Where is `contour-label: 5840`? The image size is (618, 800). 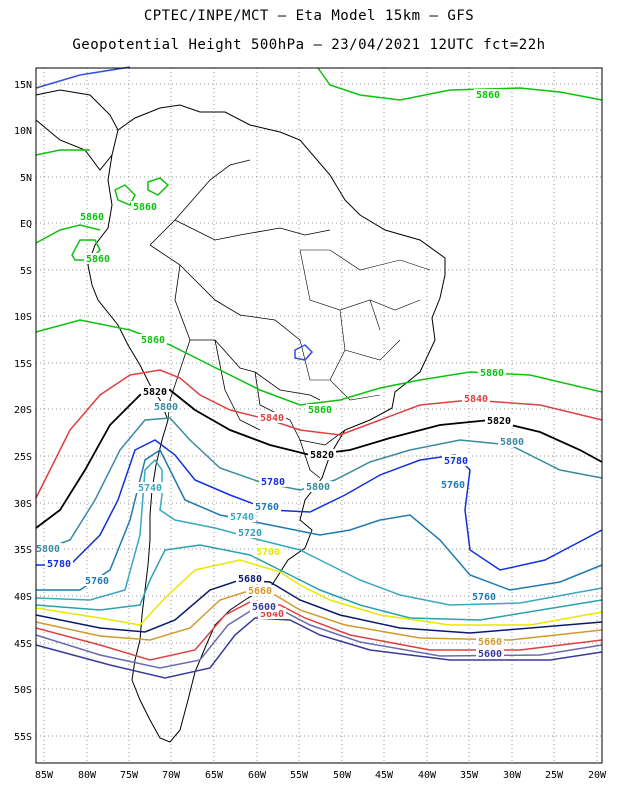
contour-label: 5840 is located at coordinates (476, 399).